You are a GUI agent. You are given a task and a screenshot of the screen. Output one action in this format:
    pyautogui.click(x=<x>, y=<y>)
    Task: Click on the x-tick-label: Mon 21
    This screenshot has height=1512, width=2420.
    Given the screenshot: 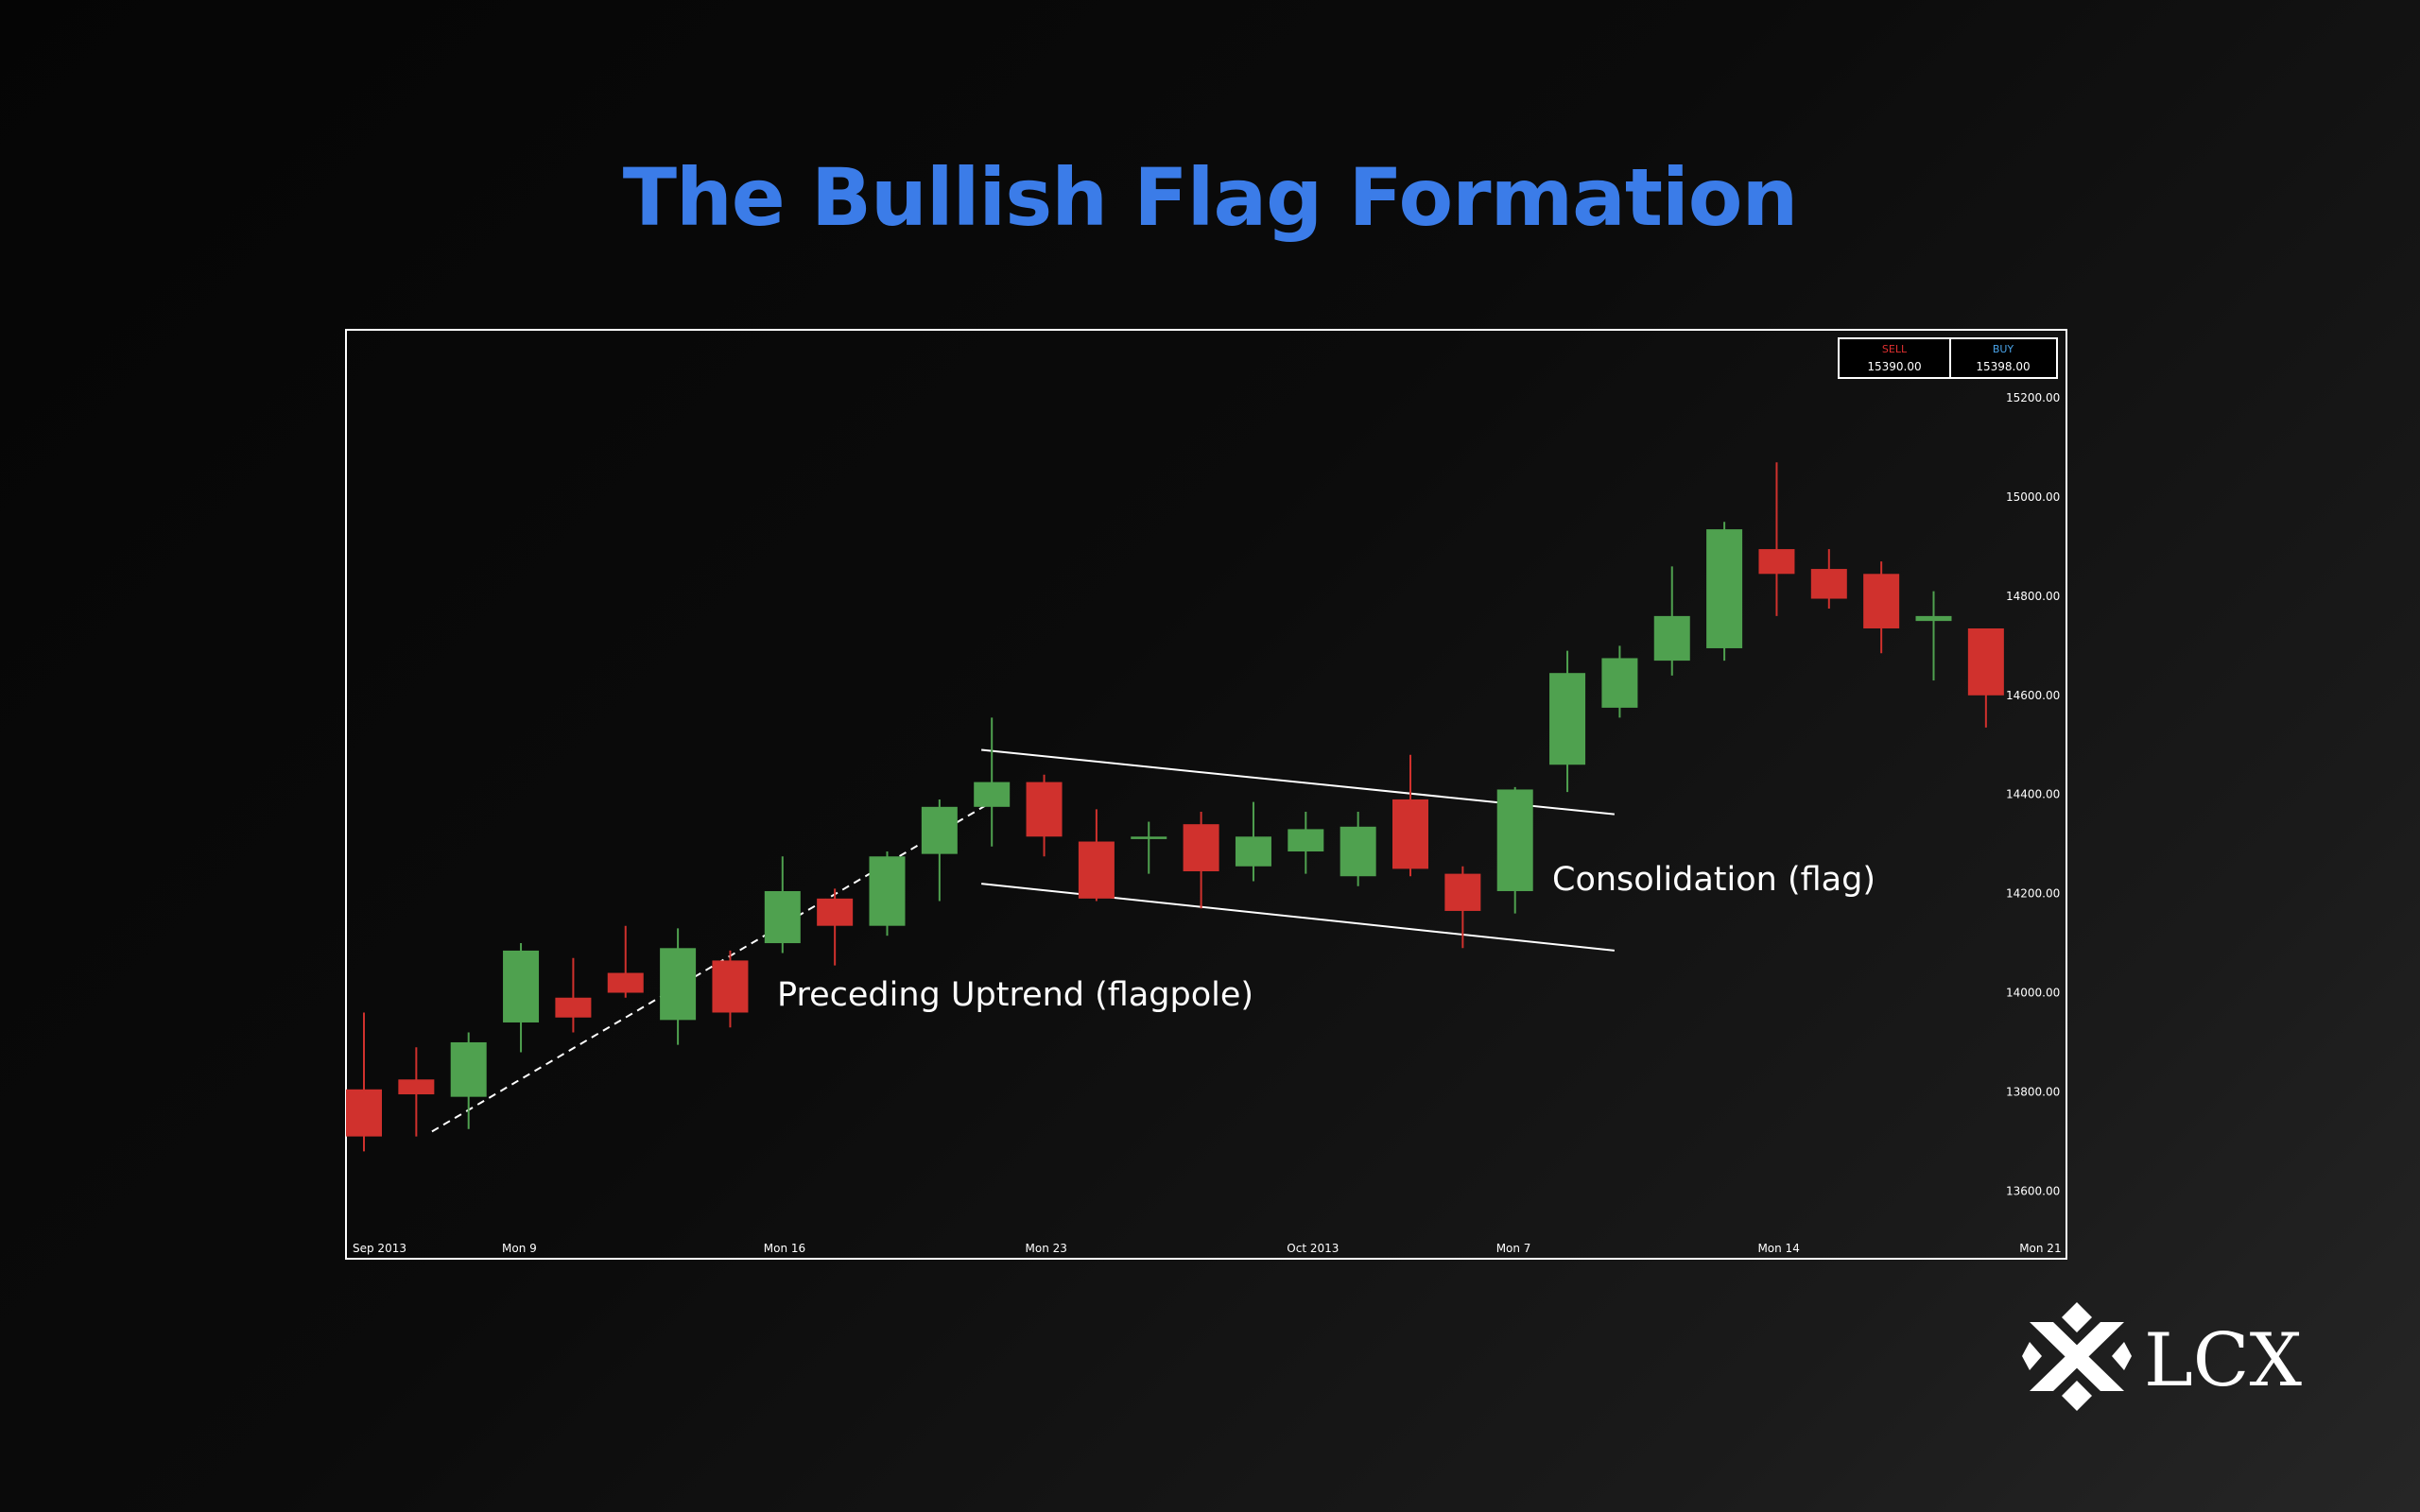 What is the action you would take?
    pyautogui.click(x=2040, y=1248)
    